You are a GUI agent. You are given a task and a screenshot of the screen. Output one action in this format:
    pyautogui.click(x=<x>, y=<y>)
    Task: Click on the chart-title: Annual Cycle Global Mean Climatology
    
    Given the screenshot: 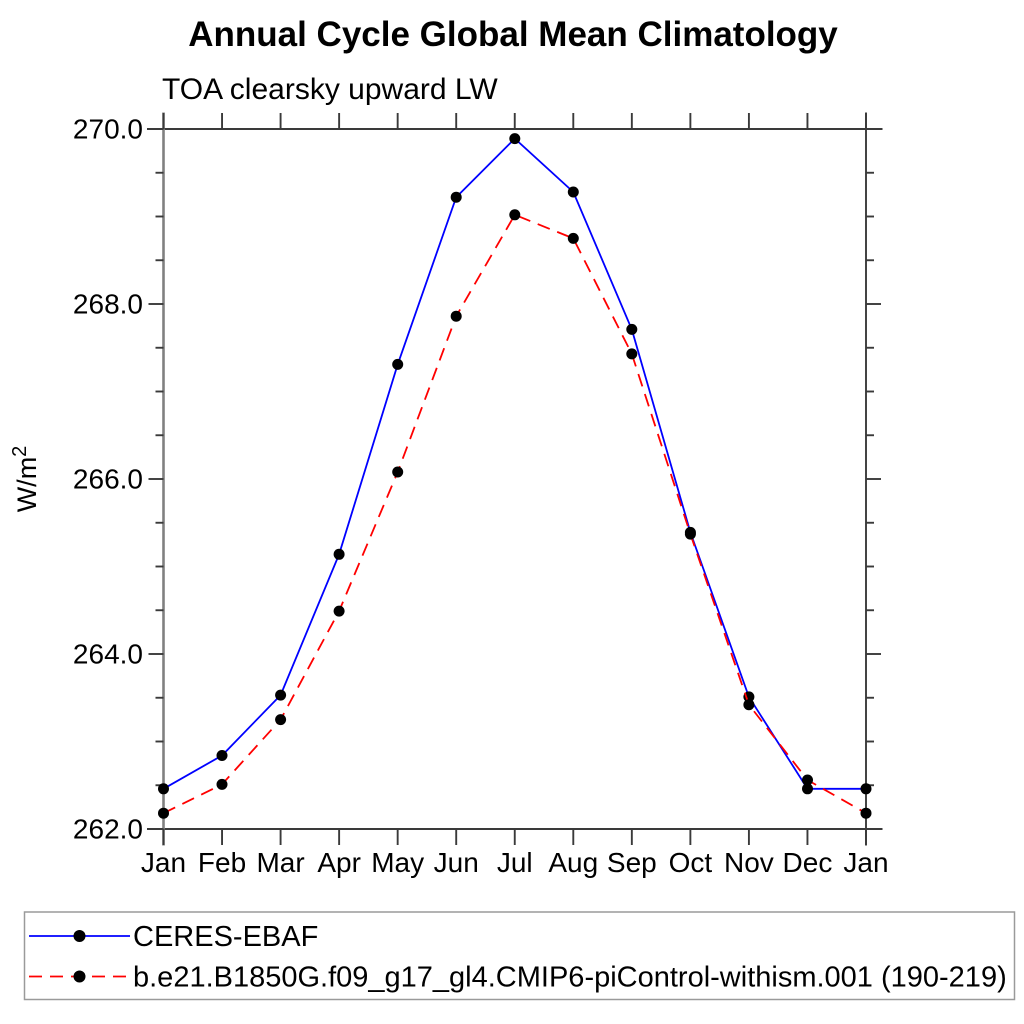 What is the action you would take?
    pyautogui.click(x=513, y=34)
    